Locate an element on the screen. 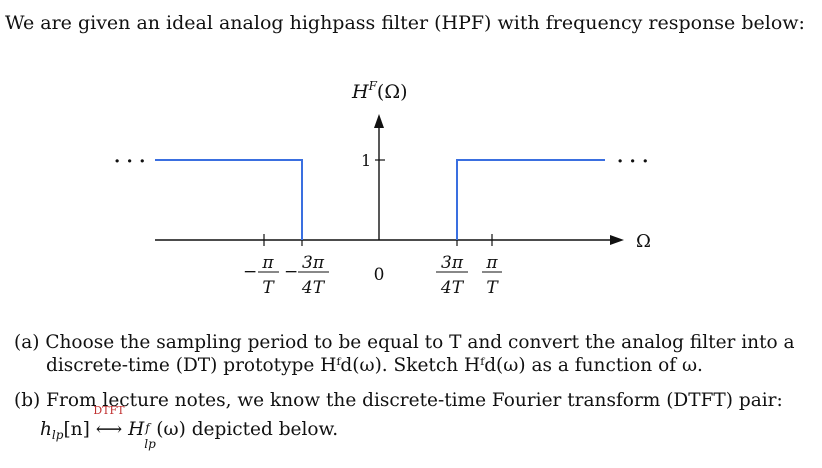 The height and width of the screenshot is (468, 822). plot-title-arg: (Ω) is located at coordinates (392, 92).